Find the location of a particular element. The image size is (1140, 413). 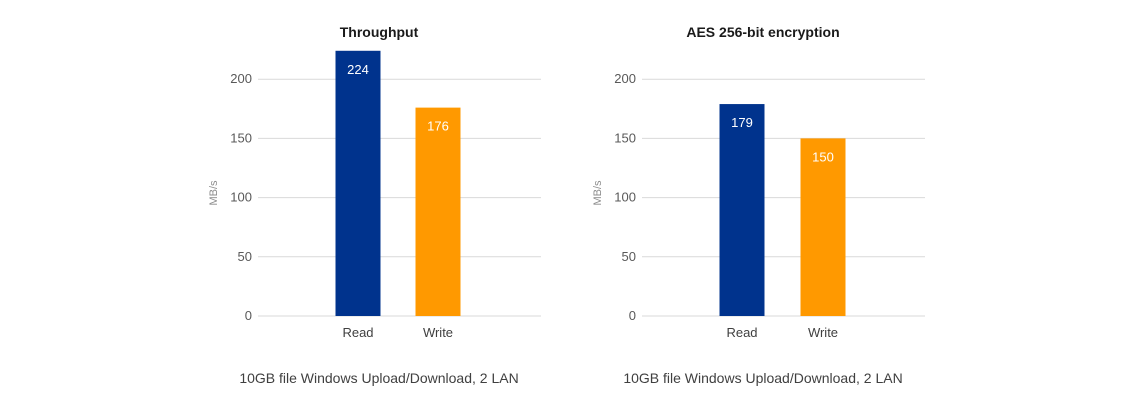

chart-title: Throughput is located at coordinates (379, 32).